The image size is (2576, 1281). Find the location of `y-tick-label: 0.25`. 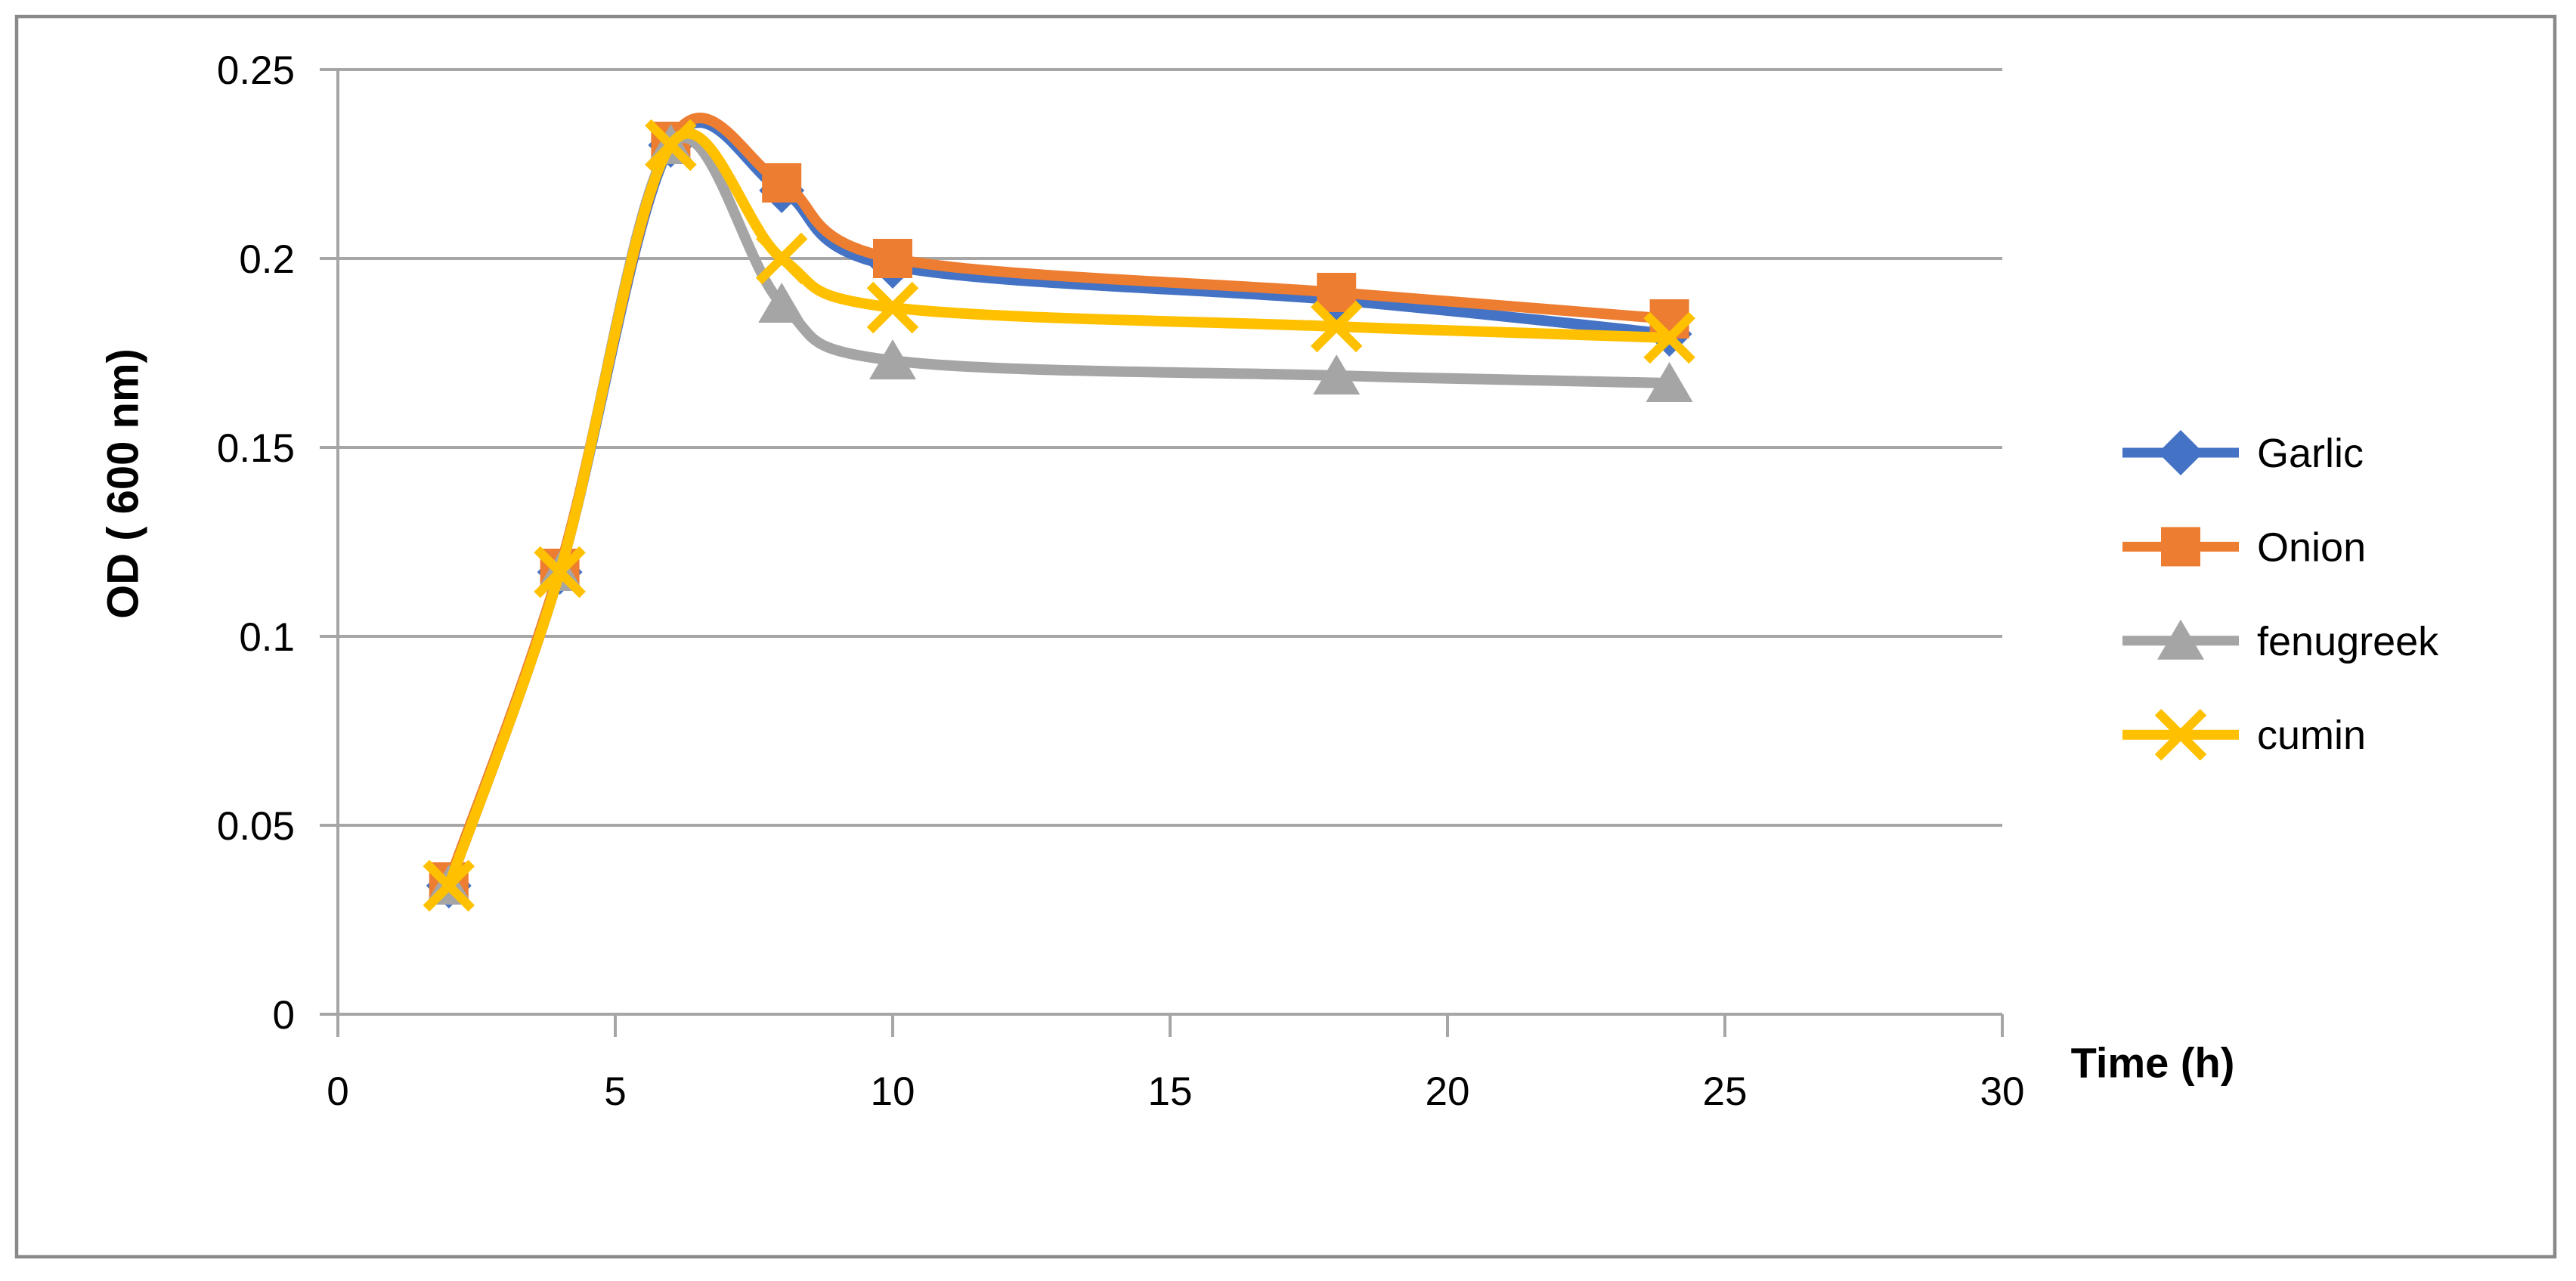

y-tick-label: 0.25 is located at coordinates (256, 70).